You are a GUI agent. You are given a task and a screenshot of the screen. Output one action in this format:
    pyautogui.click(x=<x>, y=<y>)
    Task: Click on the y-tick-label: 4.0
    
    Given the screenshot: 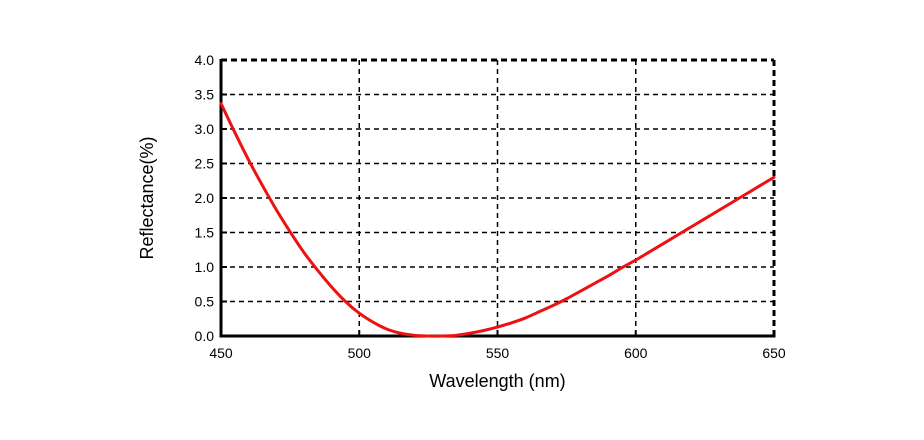 What is the action you would take?
    pyautogui.click(x=205, y=60)
    